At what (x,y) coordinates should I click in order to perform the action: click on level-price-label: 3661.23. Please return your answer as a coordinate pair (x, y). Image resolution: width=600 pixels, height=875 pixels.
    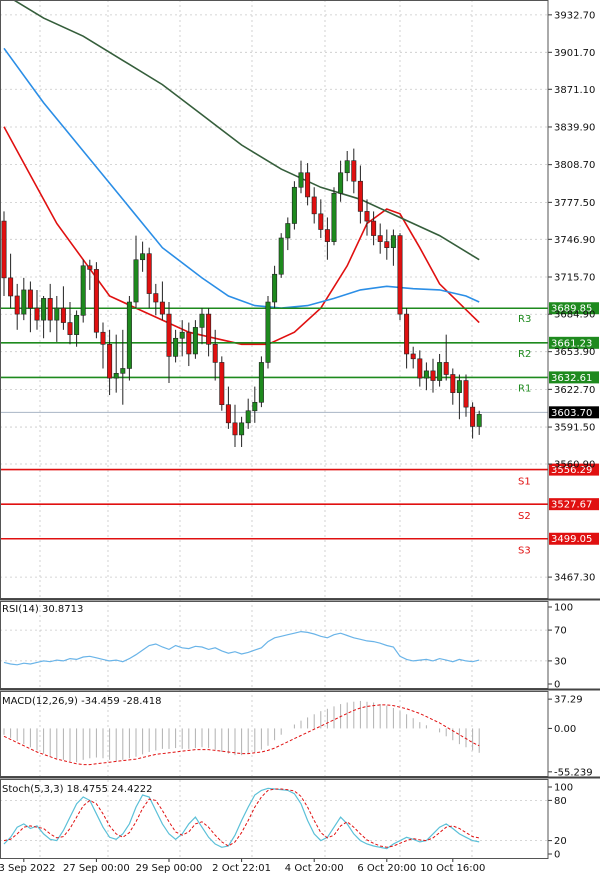
    Looking at the image, I should click on (571, 343).